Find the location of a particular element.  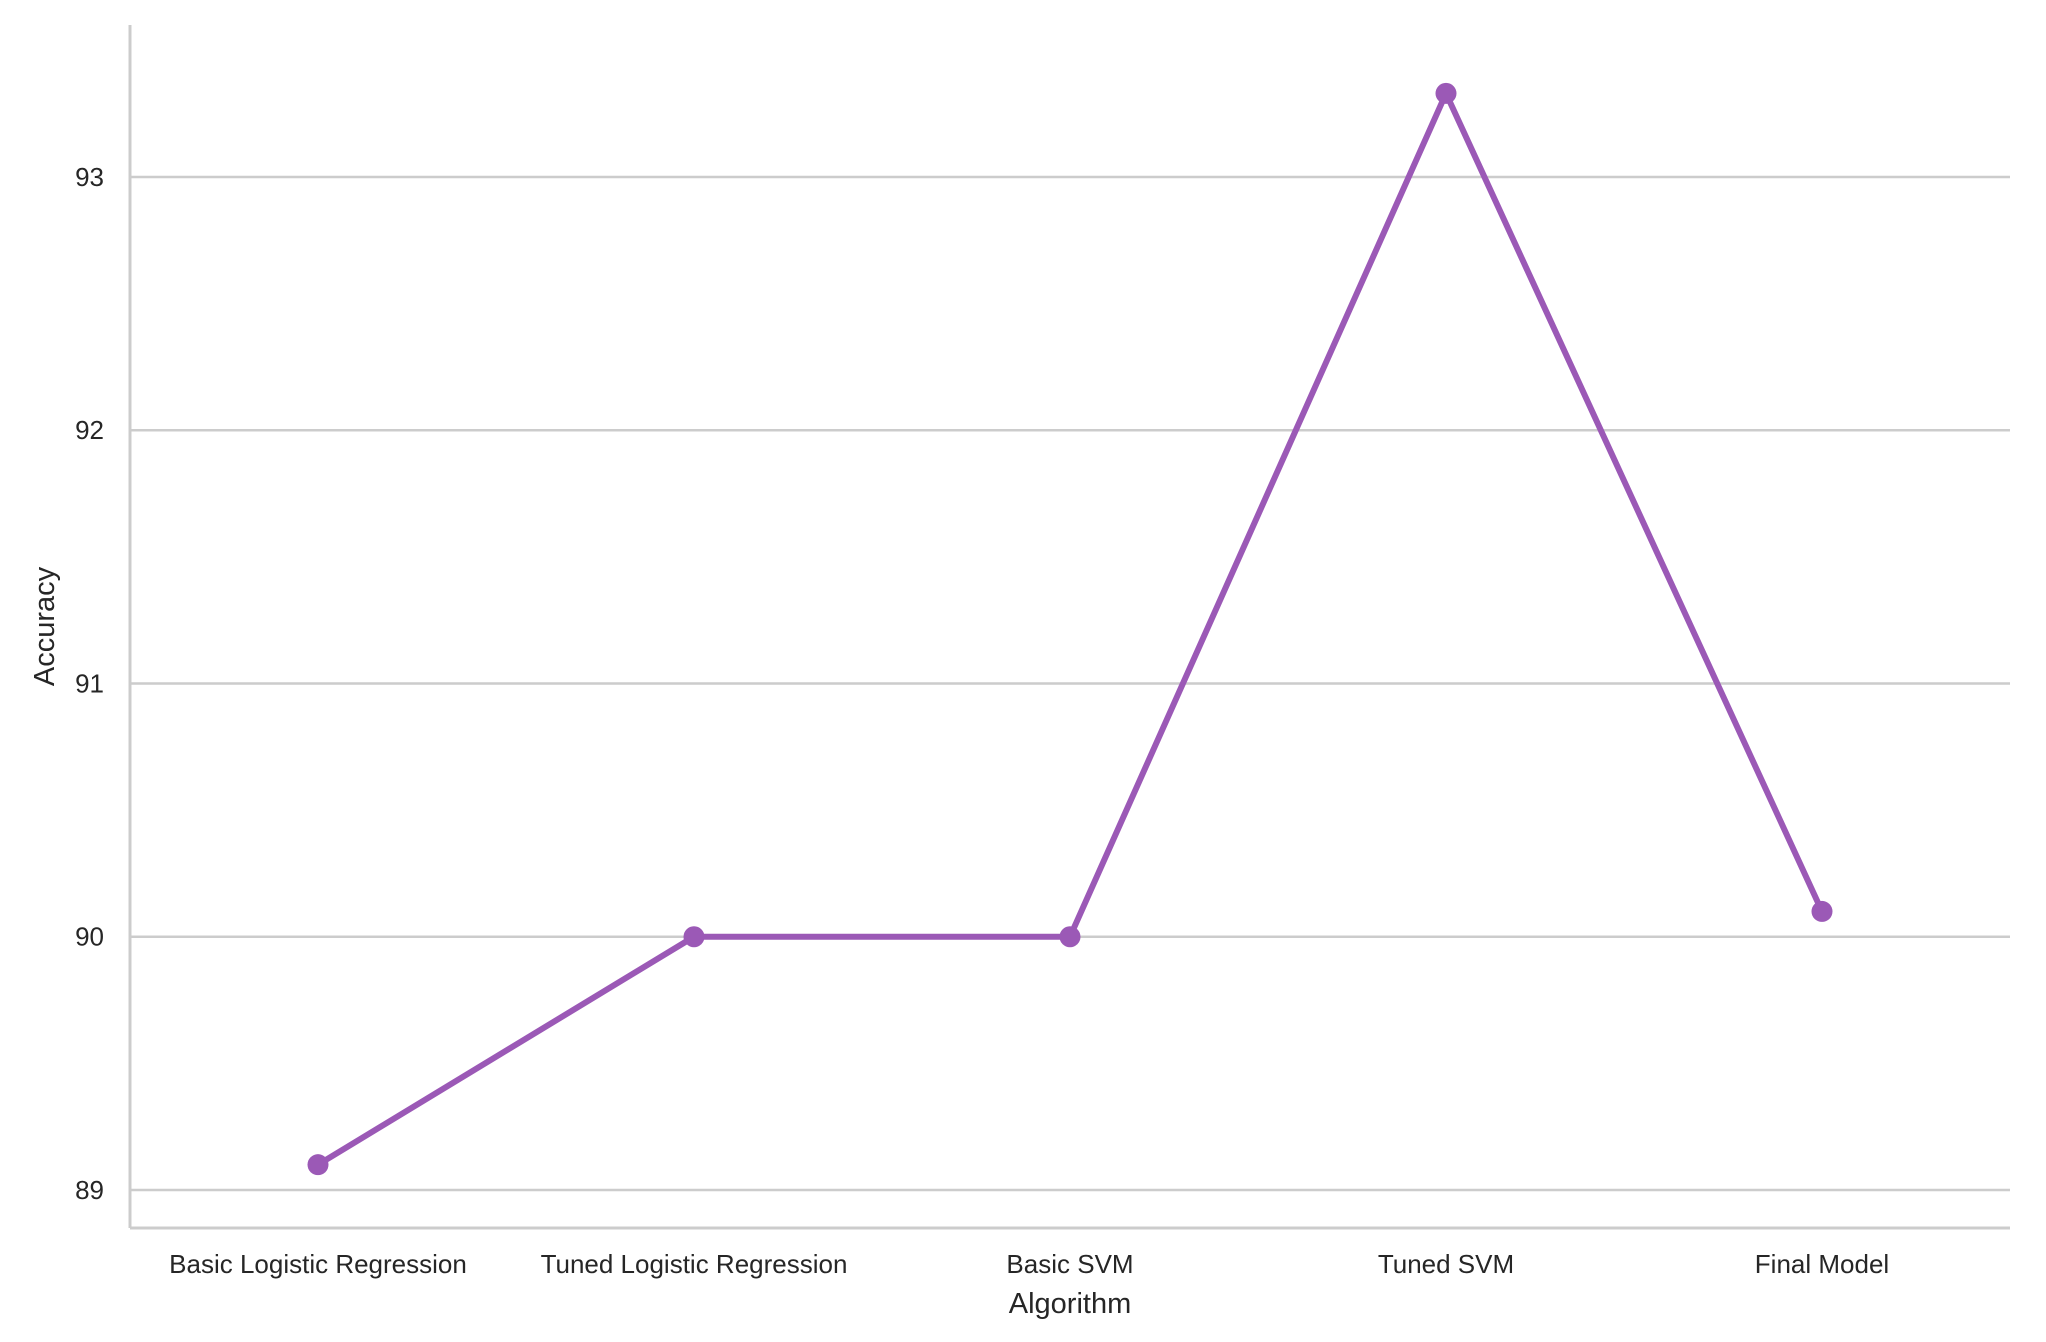

y-tick-label: 89 is located at coordinates (89, 1190).